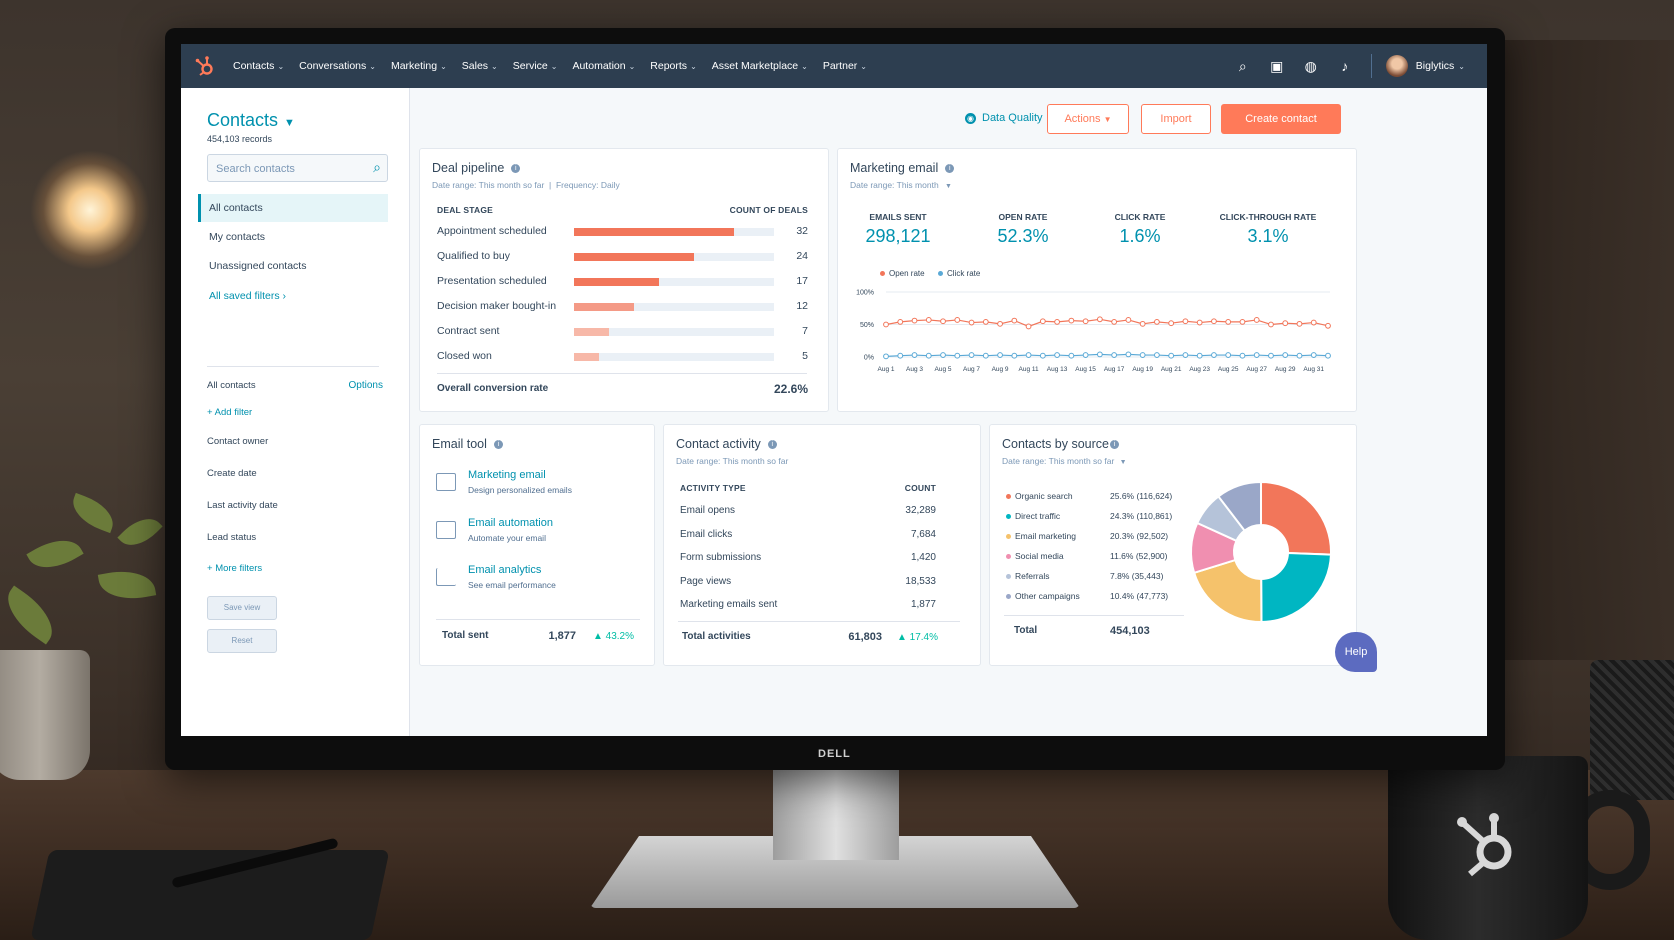 This screenshot has height=940, width=1674. What do you see at coordinates (232, 473) in the screenshot?
I see `filter-create-date: Create date` at bounding box center [232, 473].